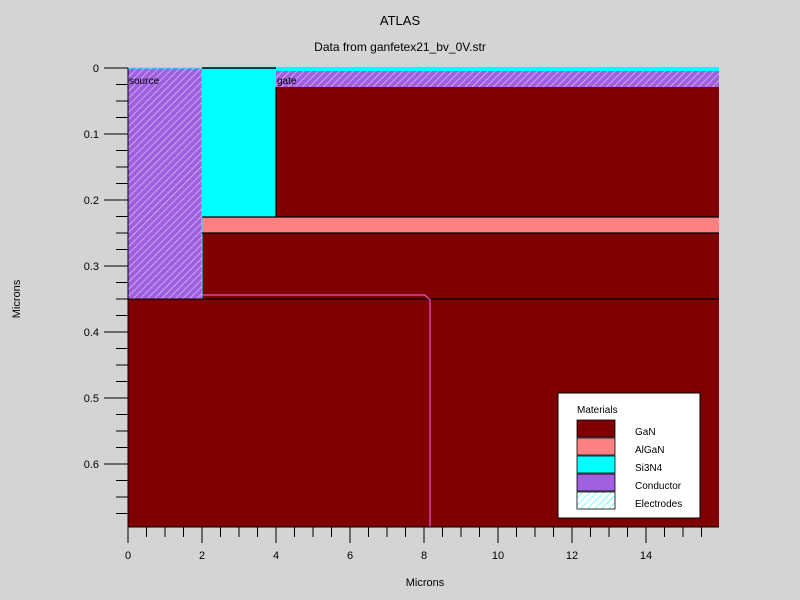  I want to click on plot-subtitle: Data from ganfetex21_bv_0V.str, so click(400, 47).